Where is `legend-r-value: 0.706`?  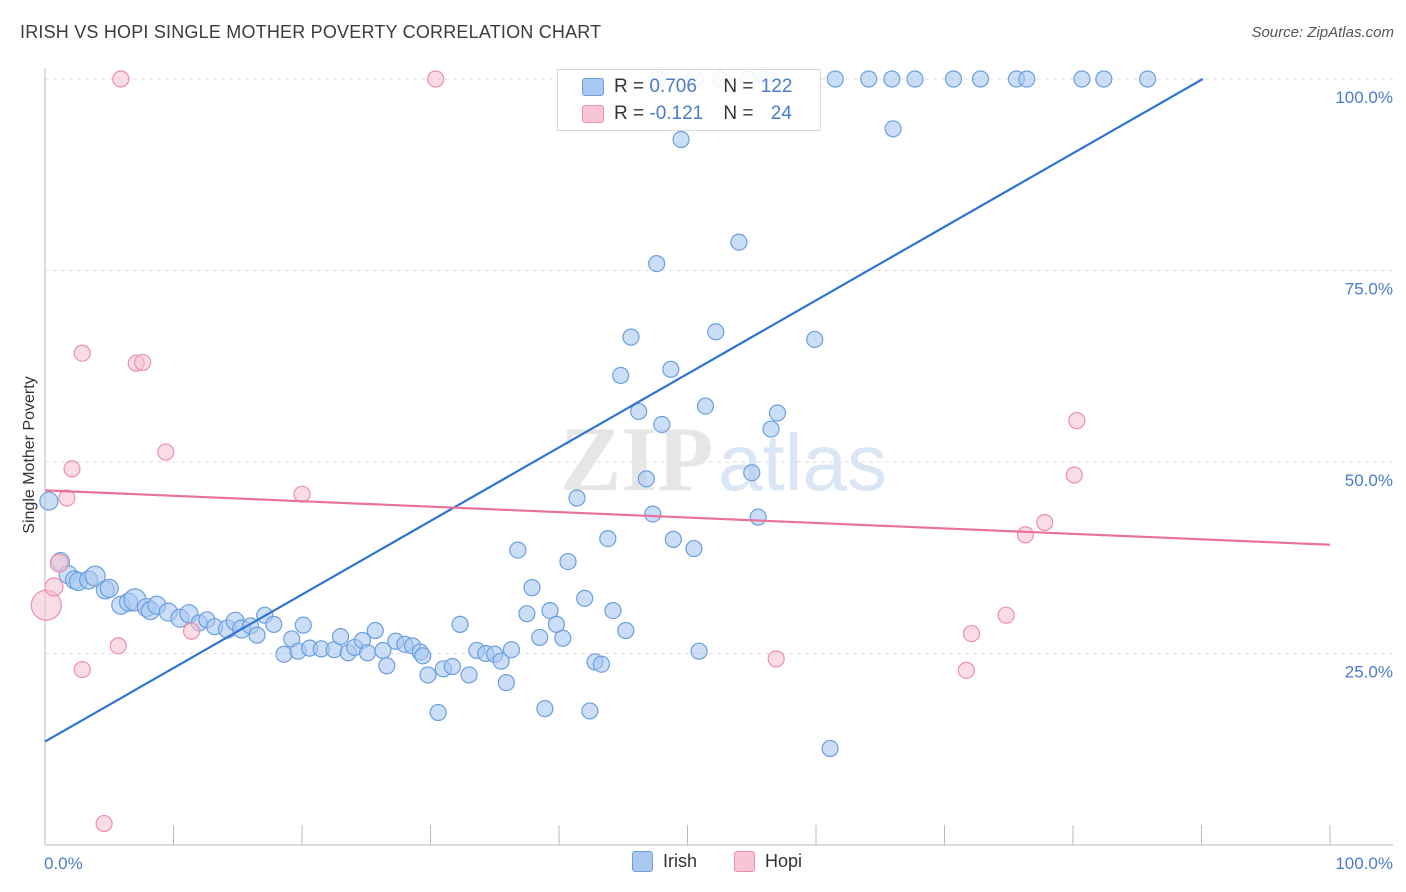 legend-r-value: 0.706 is located at coordinates (673, 86).